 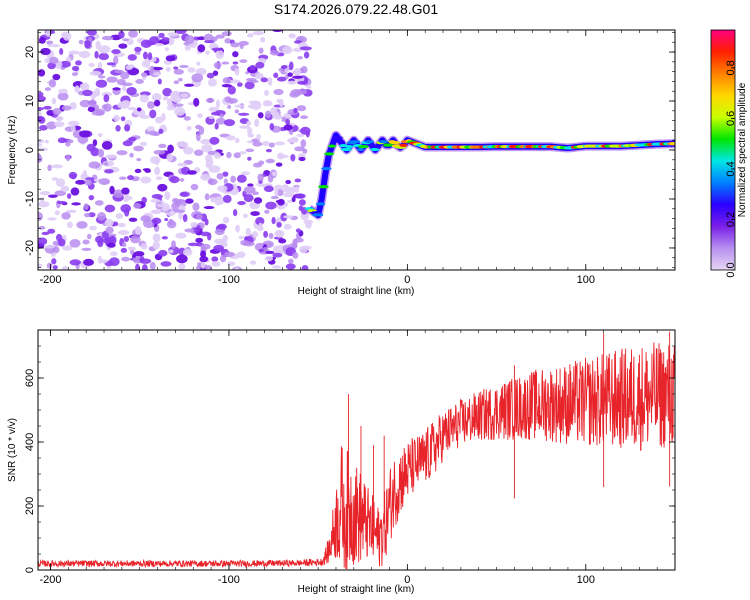 What do you see at coordinates (30, 150) in the screenshot?
I see `y-tick-label: 0` at bounding box center [30, 150].